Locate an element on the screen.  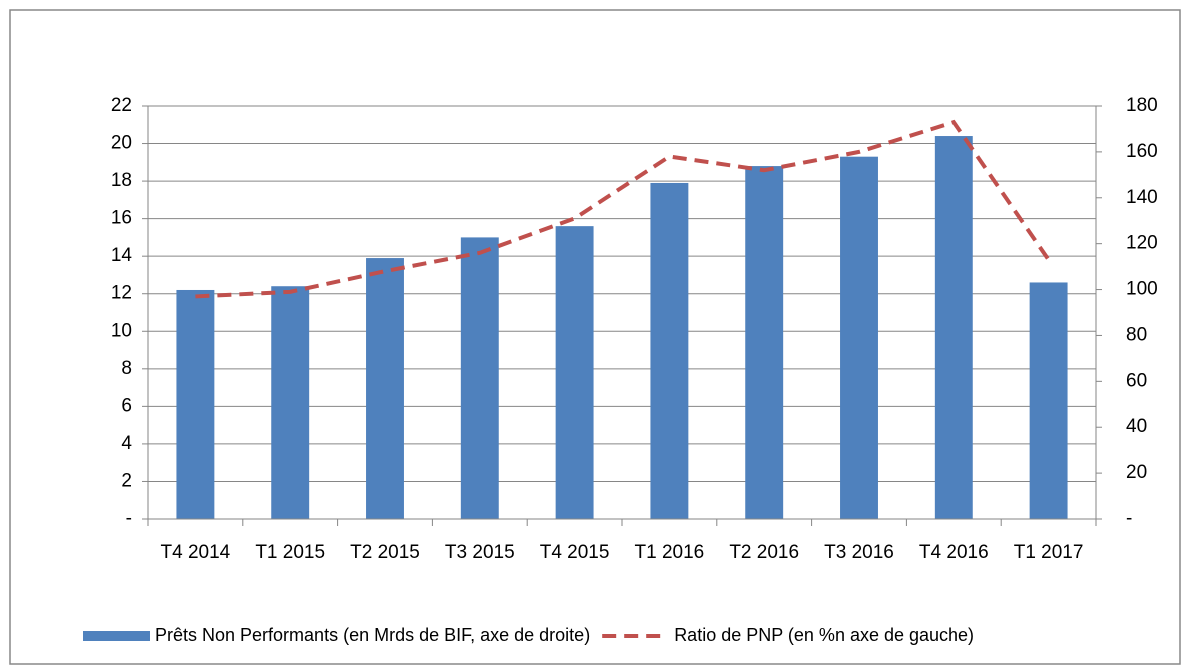
y-tick-label: 22 is located at coordinates (121, 105).